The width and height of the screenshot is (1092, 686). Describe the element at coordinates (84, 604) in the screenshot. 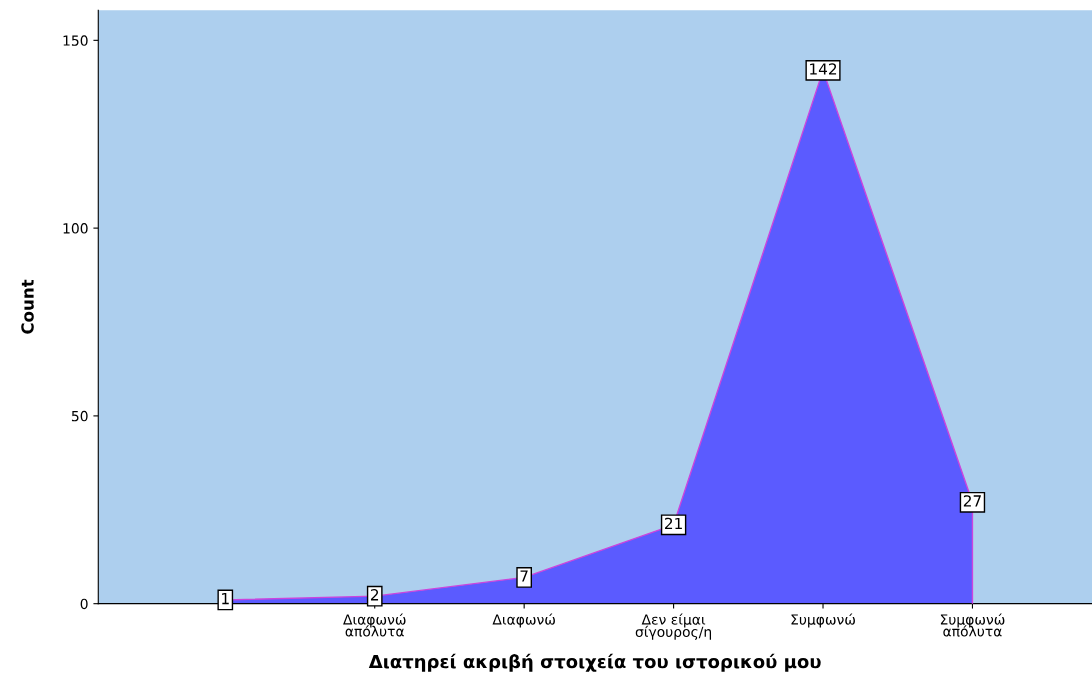

I see `y-tick-label: 0` at that location.